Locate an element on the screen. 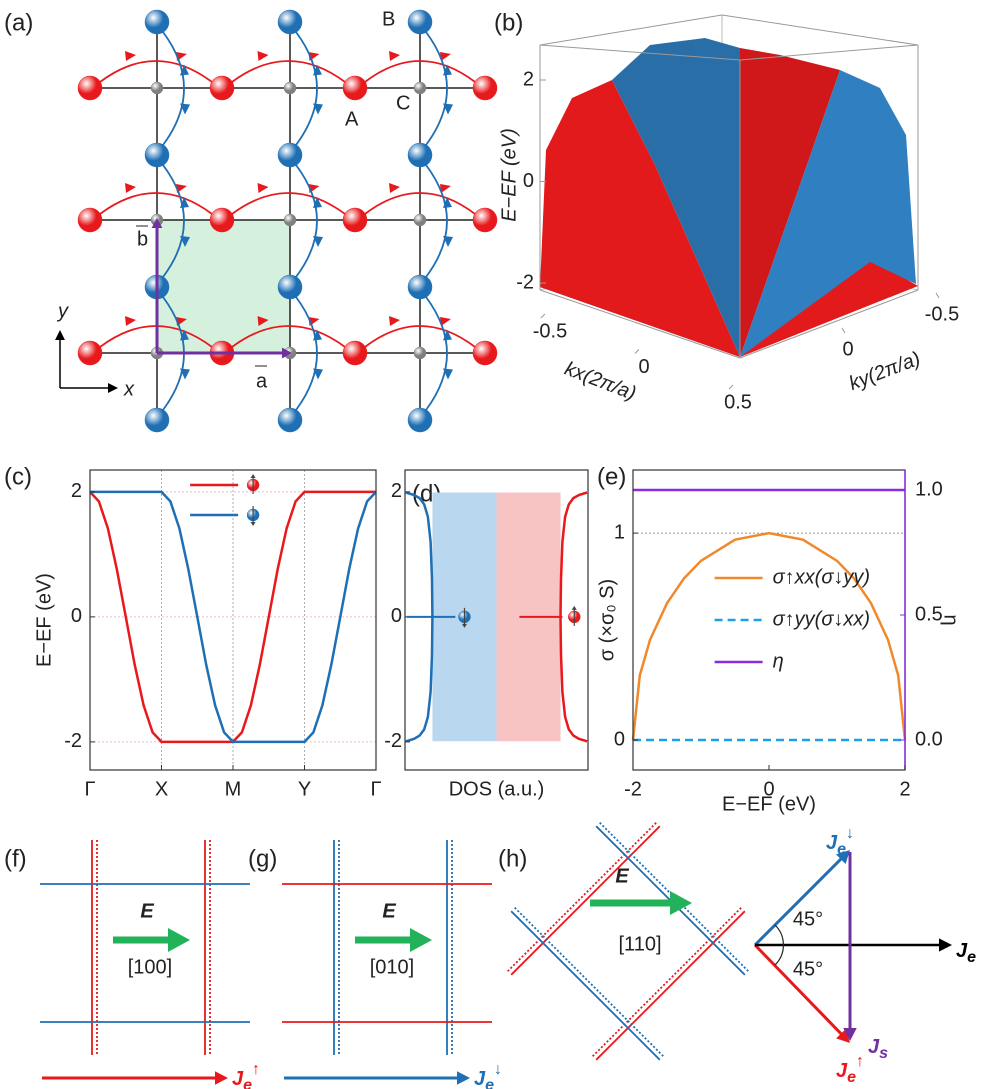 This screenshot has width=997, height=1089. x-tick-label: M is located at coordinates (233, 789).